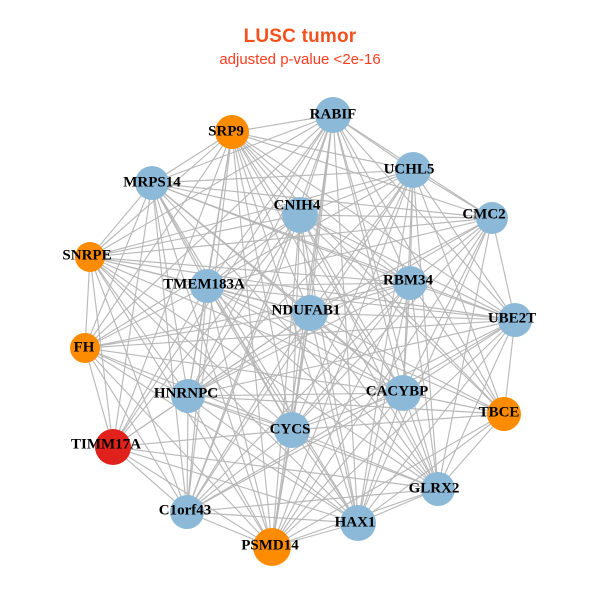 Image resolution: width=600 pixels, height=600 pixels. I want to click on graph-node-timm17a, so click(113, 447).